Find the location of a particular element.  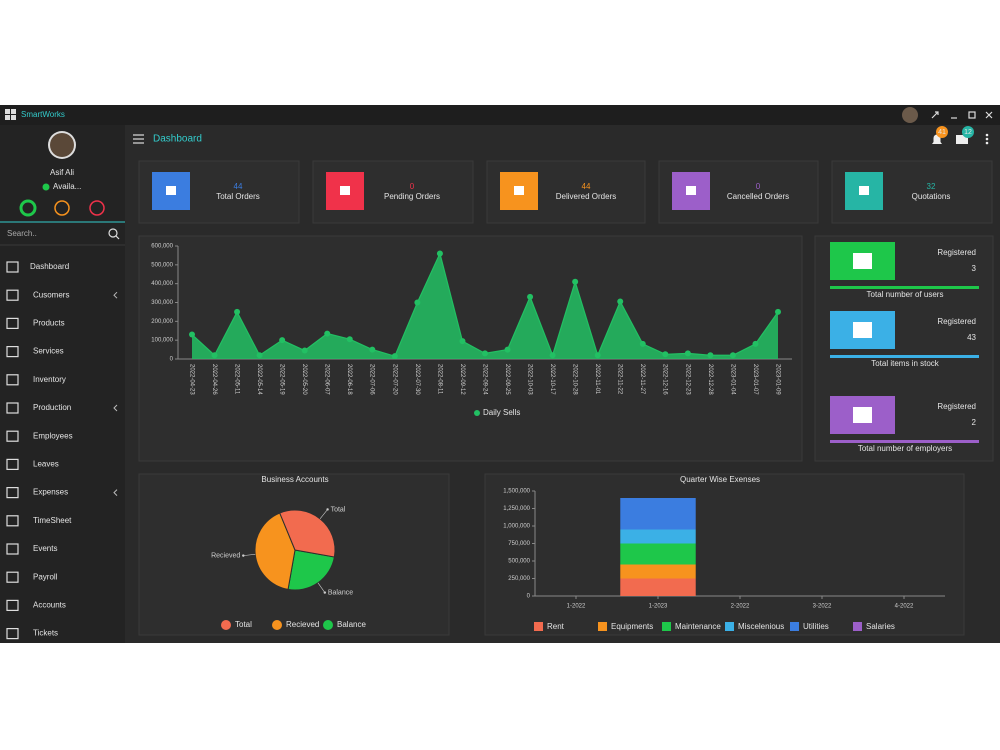

stat-label: Quotations is located at coordinates (931, 196).